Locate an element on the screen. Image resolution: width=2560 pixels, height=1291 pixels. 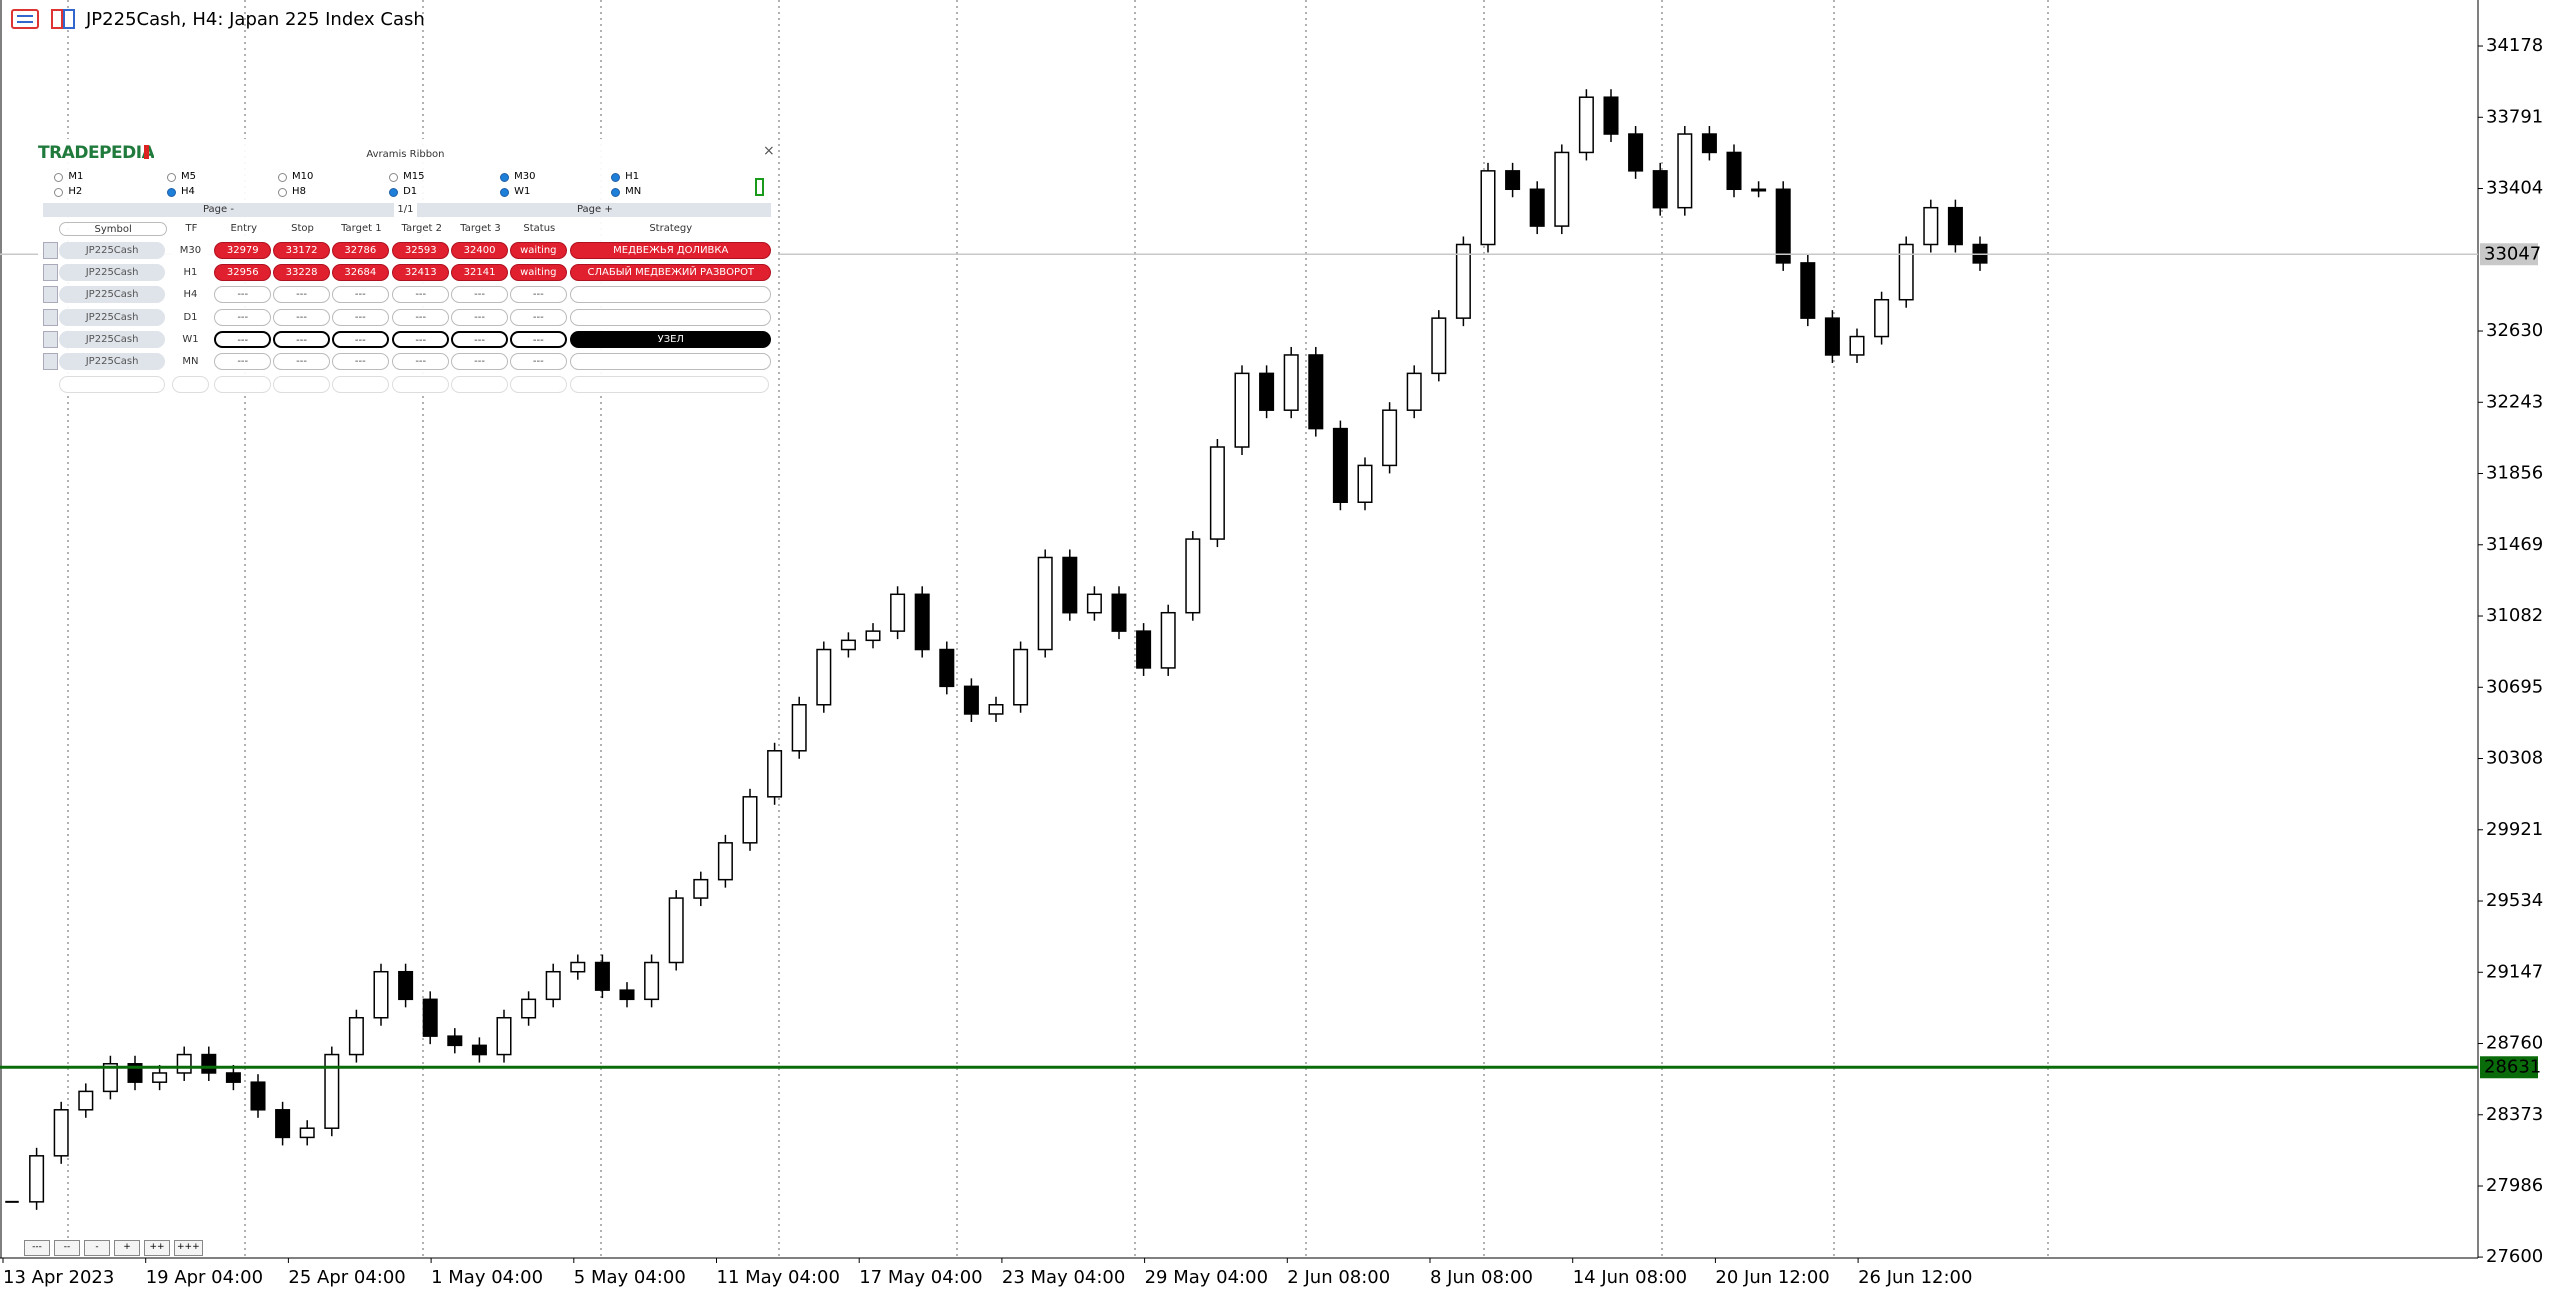
column-header: Target 3 is located at coordinates (480, 229).